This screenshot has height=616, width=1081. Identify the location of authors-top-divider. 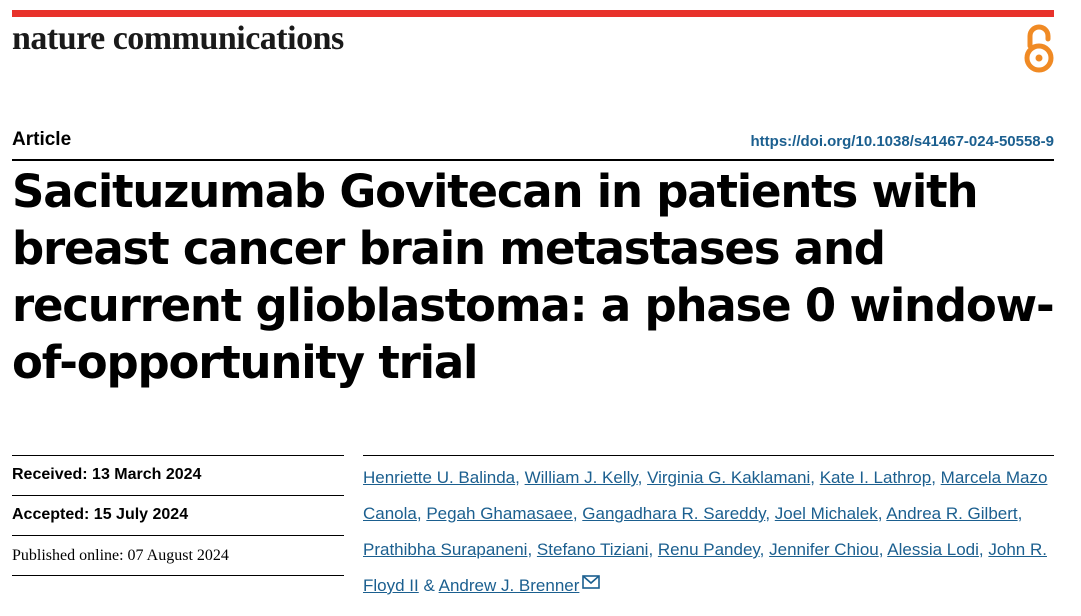
(708, 455).